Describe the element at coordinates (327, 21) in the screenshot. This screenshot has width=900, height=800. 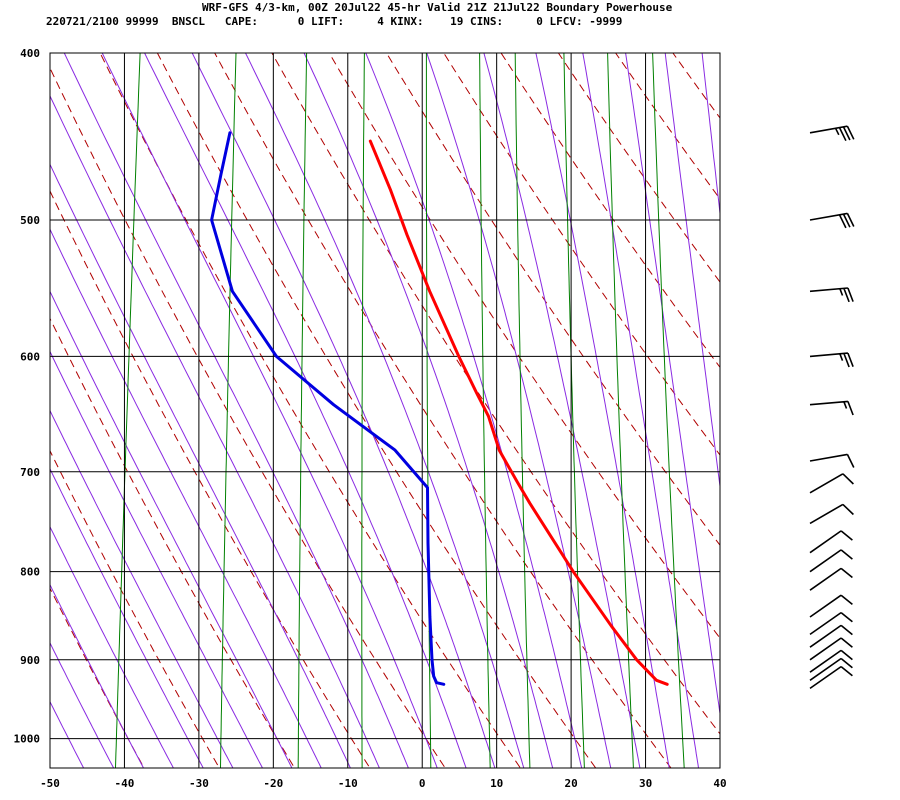
I see `stat-label: LIFT:` at that location.